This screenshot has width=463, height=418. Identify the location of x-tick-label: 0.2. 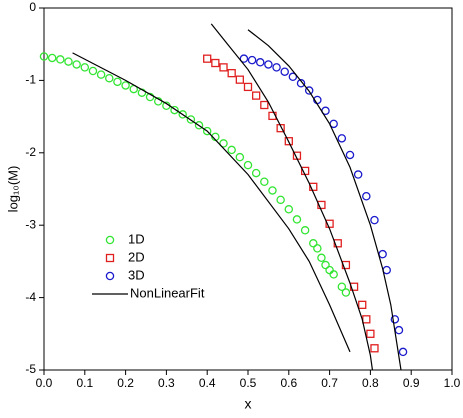
(125, 383).